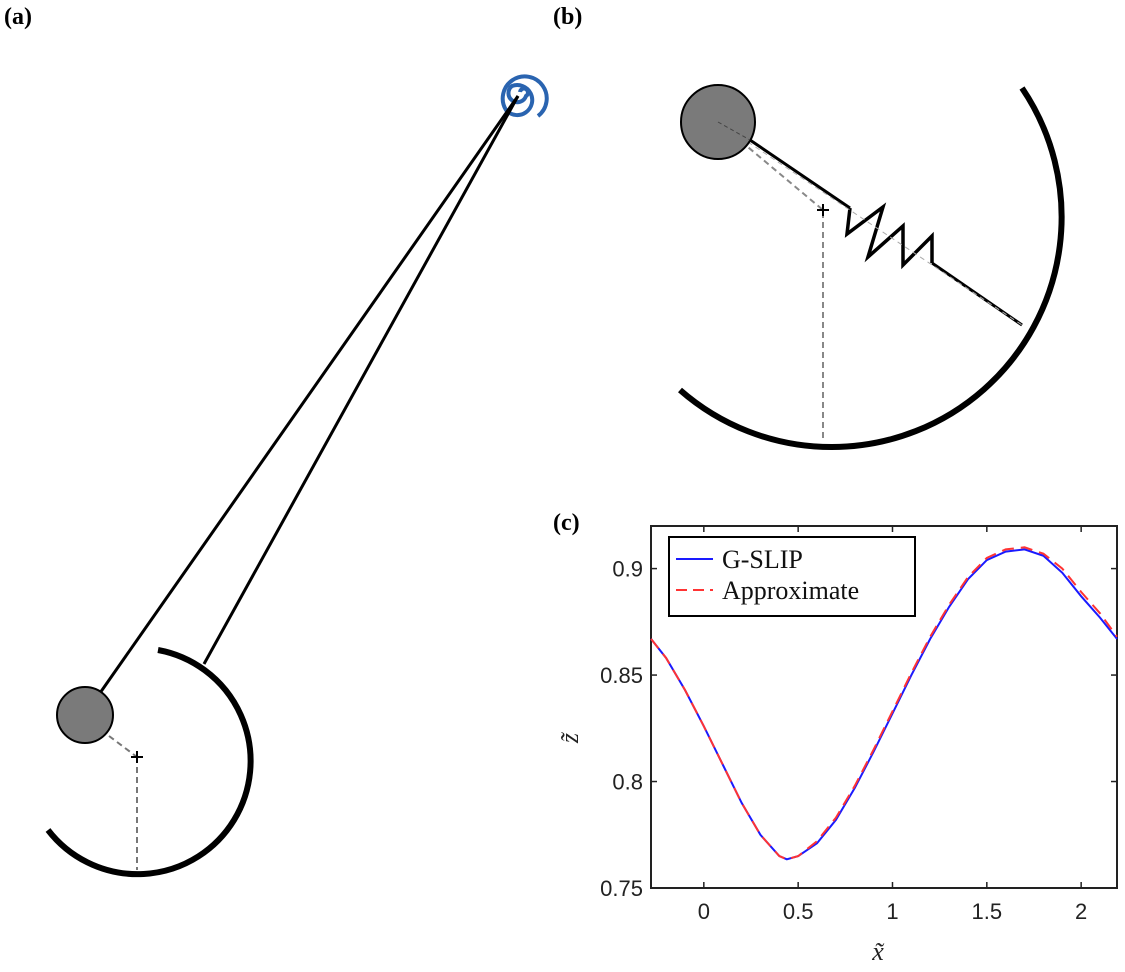  I want to click on leg-axis-dashed-inner, so click(734, 131).